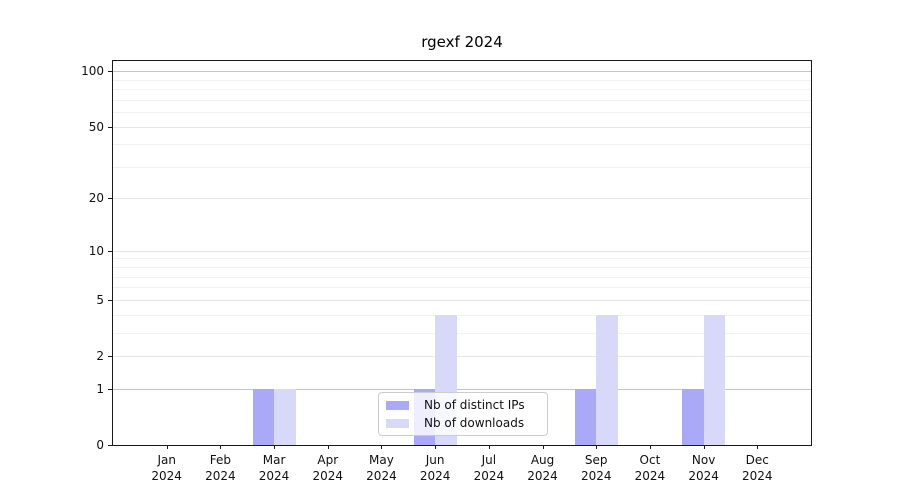 The image size is (900, 500). Describe the element at coordinates (435, 468) in the screenshot. I see `x-tick-label: Jun 2024` at that location.